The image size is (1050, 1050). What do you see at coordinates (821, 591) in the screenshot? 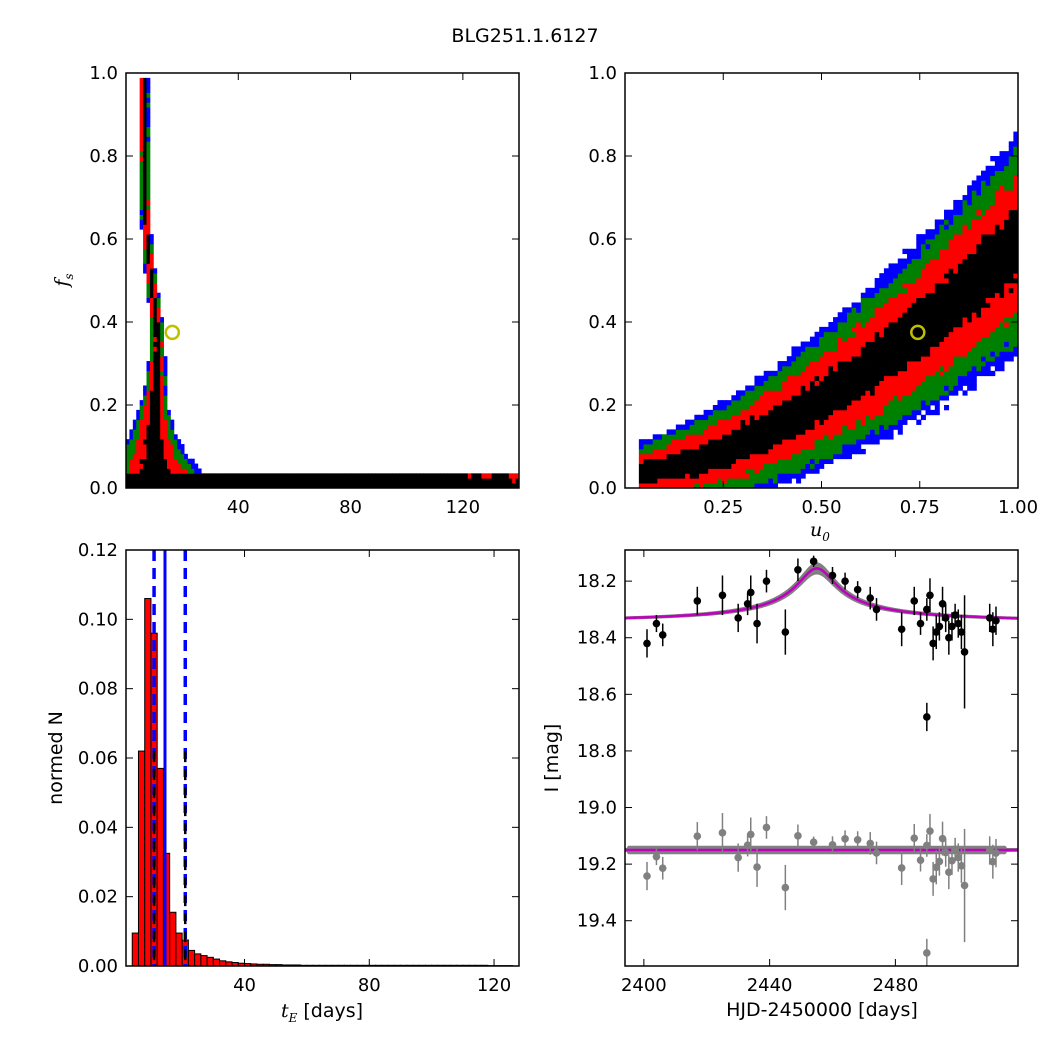
I see `model-uncertainty-band` at bounding box center [821, 591].